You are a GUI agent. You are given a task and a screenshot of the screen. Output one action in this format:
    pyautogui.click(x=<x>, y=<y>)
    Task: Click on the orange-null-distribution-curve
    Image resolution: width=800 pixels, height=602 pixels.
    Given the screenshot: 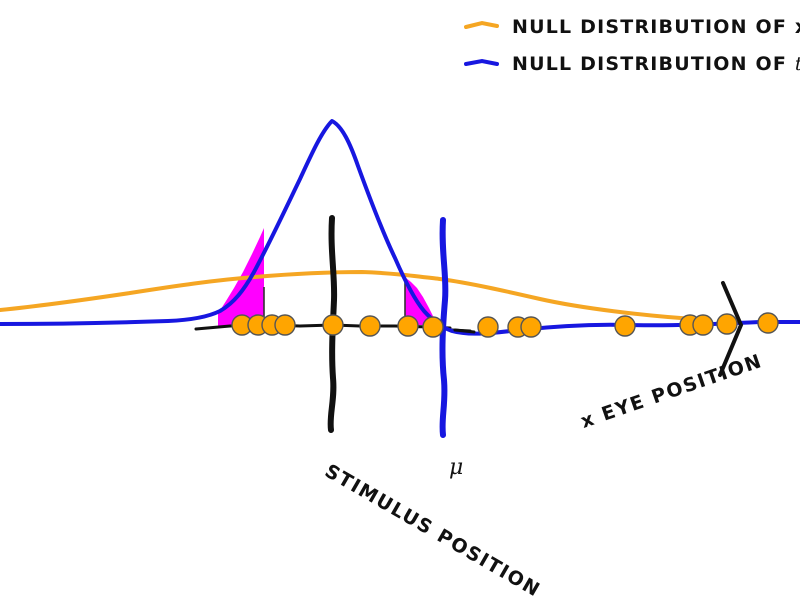 What is the action you would take?
    pyautogui.click(x=348, y=295)
    